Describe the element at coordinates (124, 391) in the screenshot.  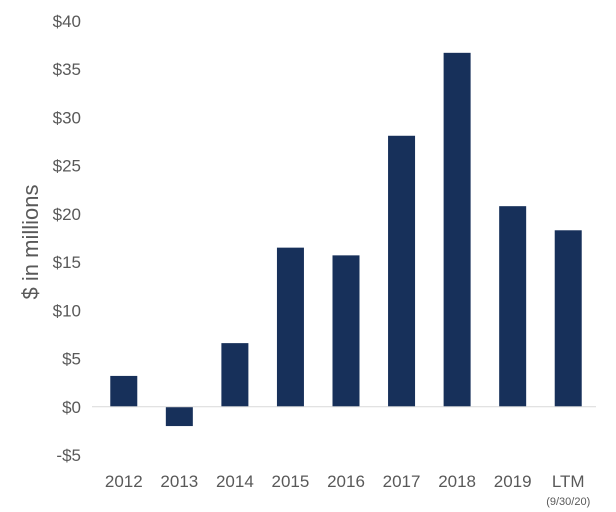
I see `bar-2012` at that location.